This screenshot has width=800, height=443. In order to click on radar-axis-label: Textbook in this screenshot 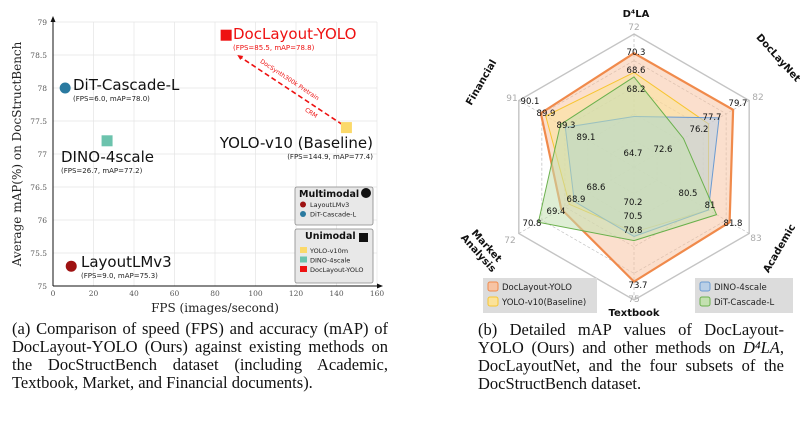, I will do `click(633, 313)`.